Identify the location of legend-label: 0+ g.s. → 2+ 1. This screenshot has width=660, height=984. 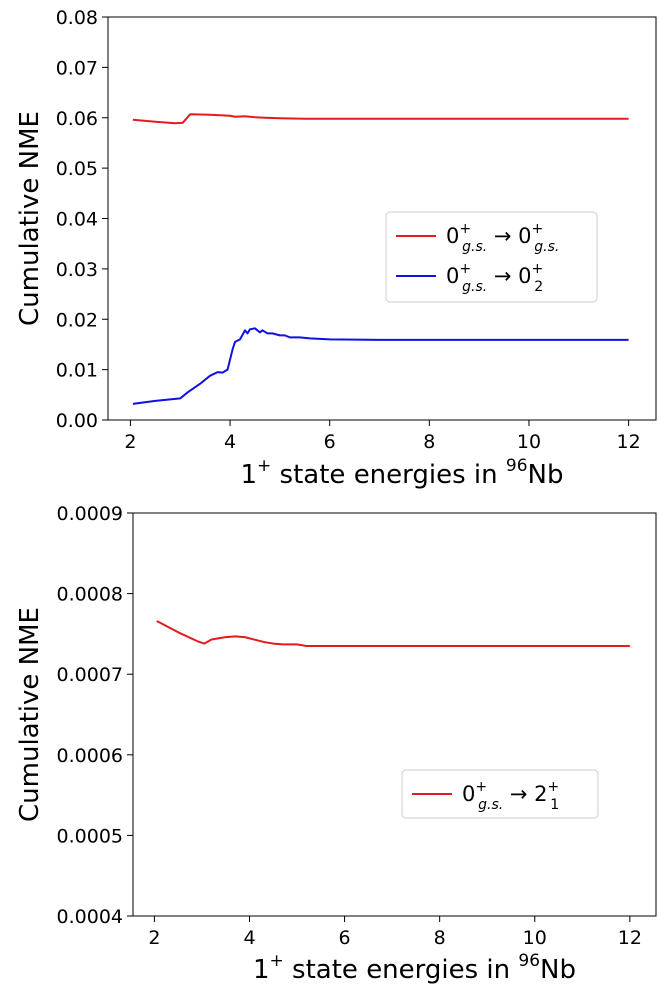
(510, 796).